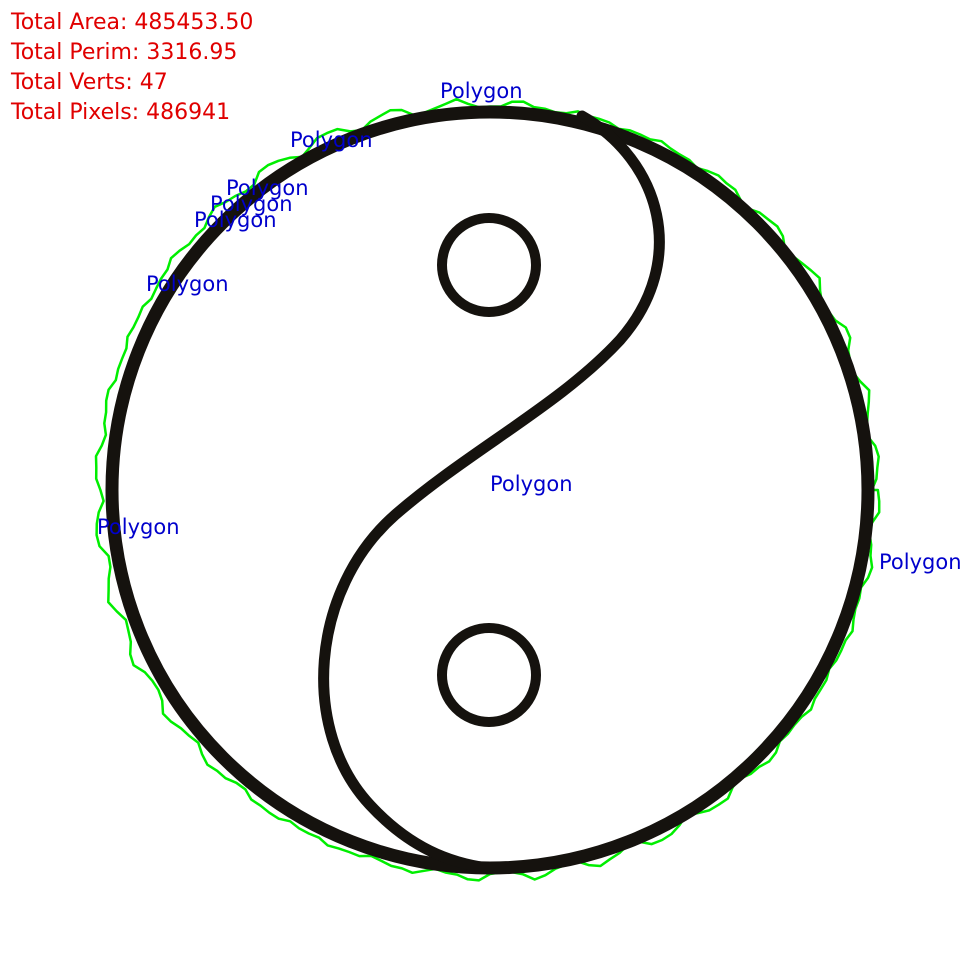 Image resolution: width=980 pixels, height=980 pixels. Describe the element at coordinates (489, 265) in the screenshot. I see `upper-dot-ring` at that location.